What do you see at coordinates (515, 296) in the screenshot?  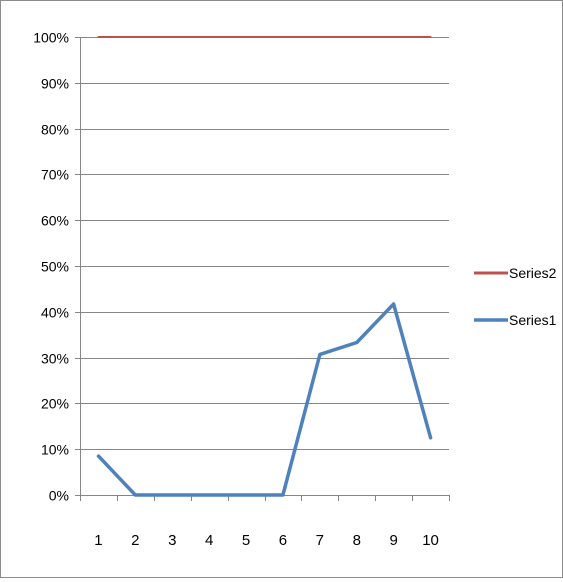 I see `legend: Series2 Series1` at bounding box center [515, 296].